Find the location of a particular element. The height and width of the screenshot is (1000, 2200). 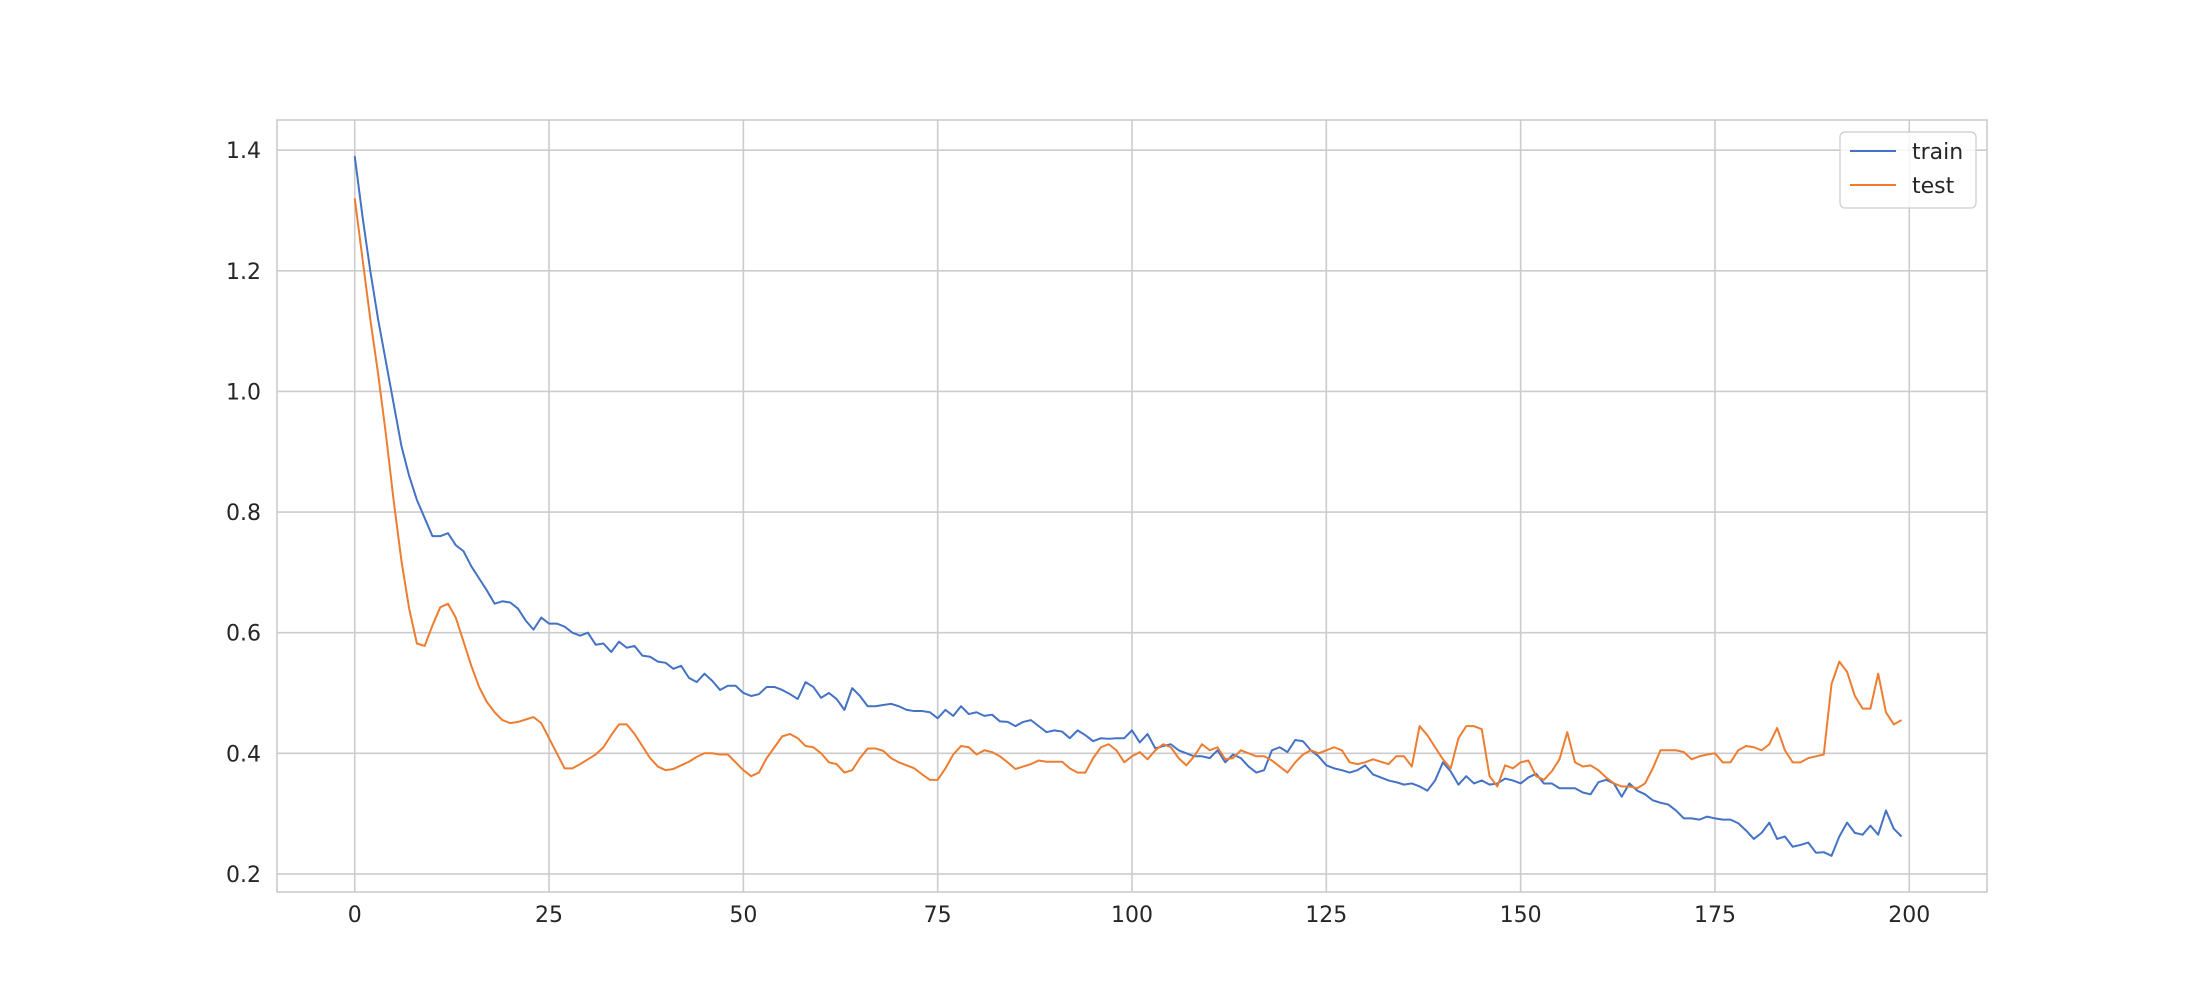

x-tick-label: 175 is located at coordinates (1715, 915).